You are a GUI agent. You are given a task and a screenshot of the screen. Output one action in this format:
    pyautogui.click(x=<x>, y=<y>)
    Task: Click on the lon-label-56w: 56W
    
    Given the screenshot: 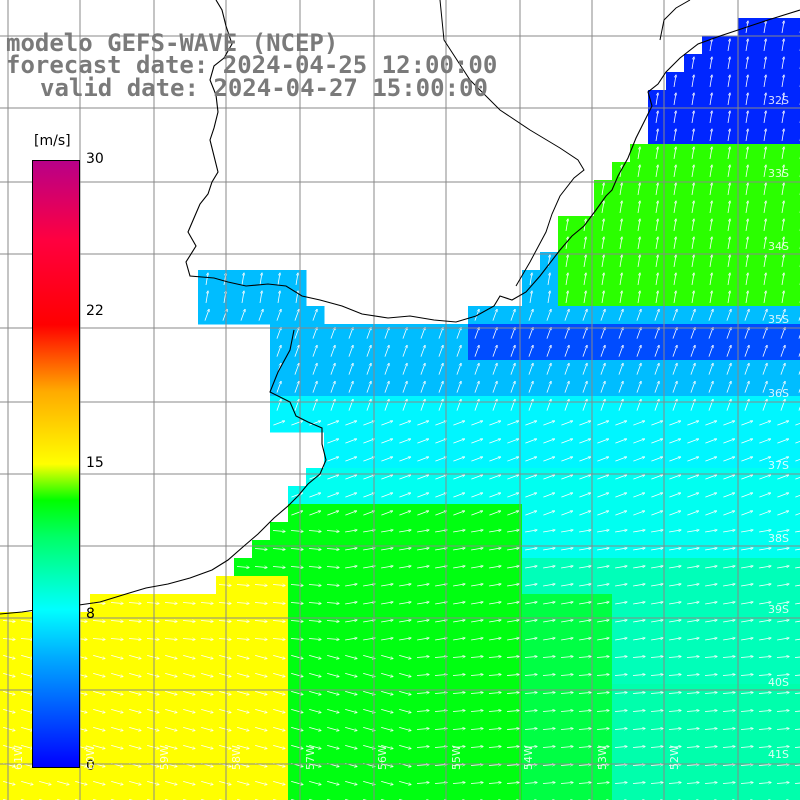 What is the action you would take?
    pyautogui.click(x=382, y=757)
    